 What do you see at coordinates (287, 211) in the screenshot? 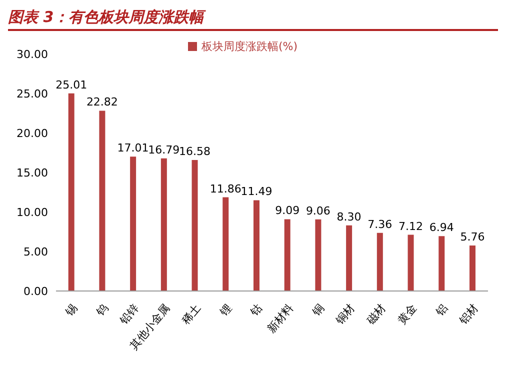
I see `text: 9.09` at bounding box center [287, 211].